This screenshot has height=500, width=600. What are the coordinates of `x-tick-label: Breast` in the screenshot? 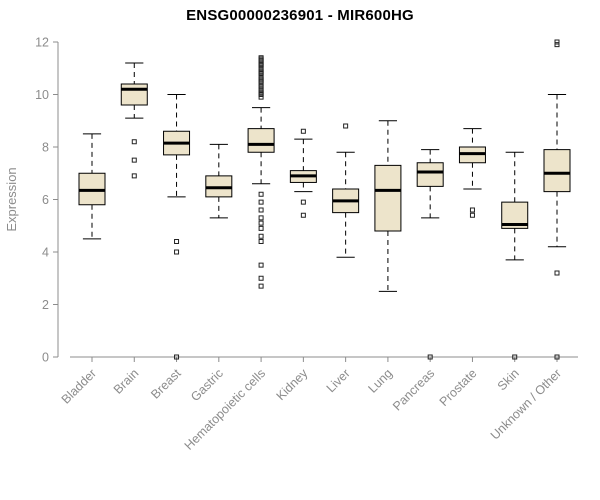 It's located at (166, 384).